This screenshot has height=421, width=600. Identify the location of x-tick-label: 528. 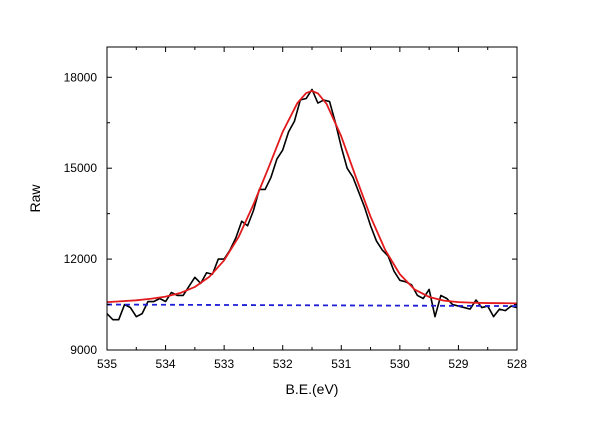
(517, 364).